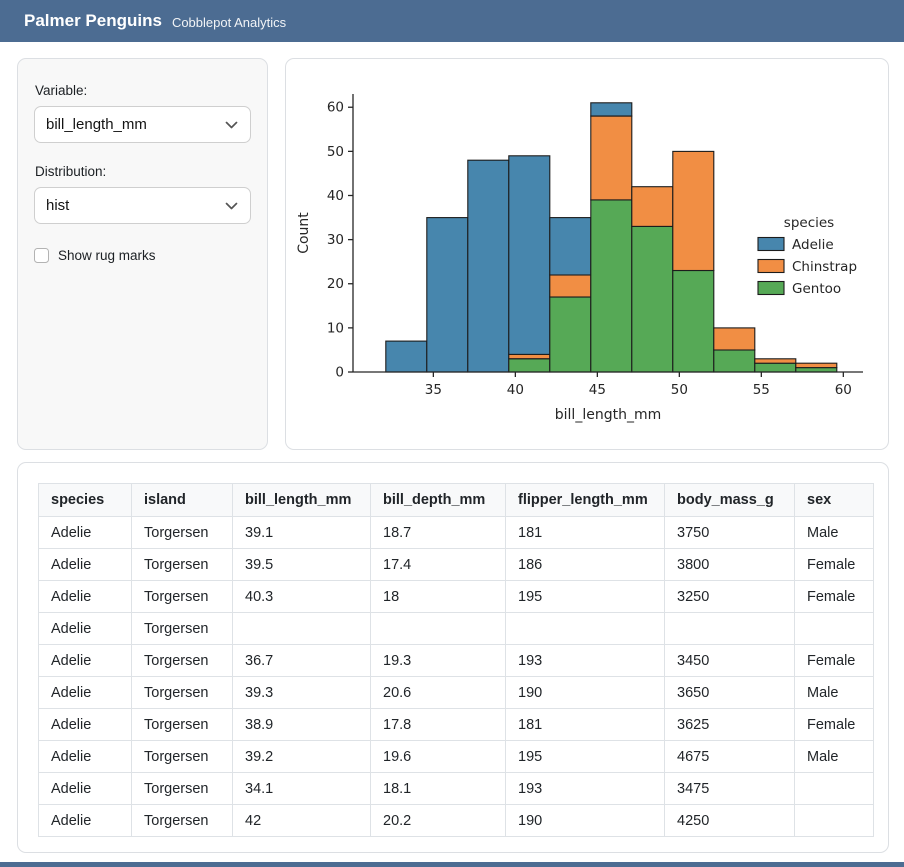 This screenshot has width=904, height=867. What do you see at coordinates (452, 864) in the screenshot?
I see `footer-bar` at bounding box center [452, 864].